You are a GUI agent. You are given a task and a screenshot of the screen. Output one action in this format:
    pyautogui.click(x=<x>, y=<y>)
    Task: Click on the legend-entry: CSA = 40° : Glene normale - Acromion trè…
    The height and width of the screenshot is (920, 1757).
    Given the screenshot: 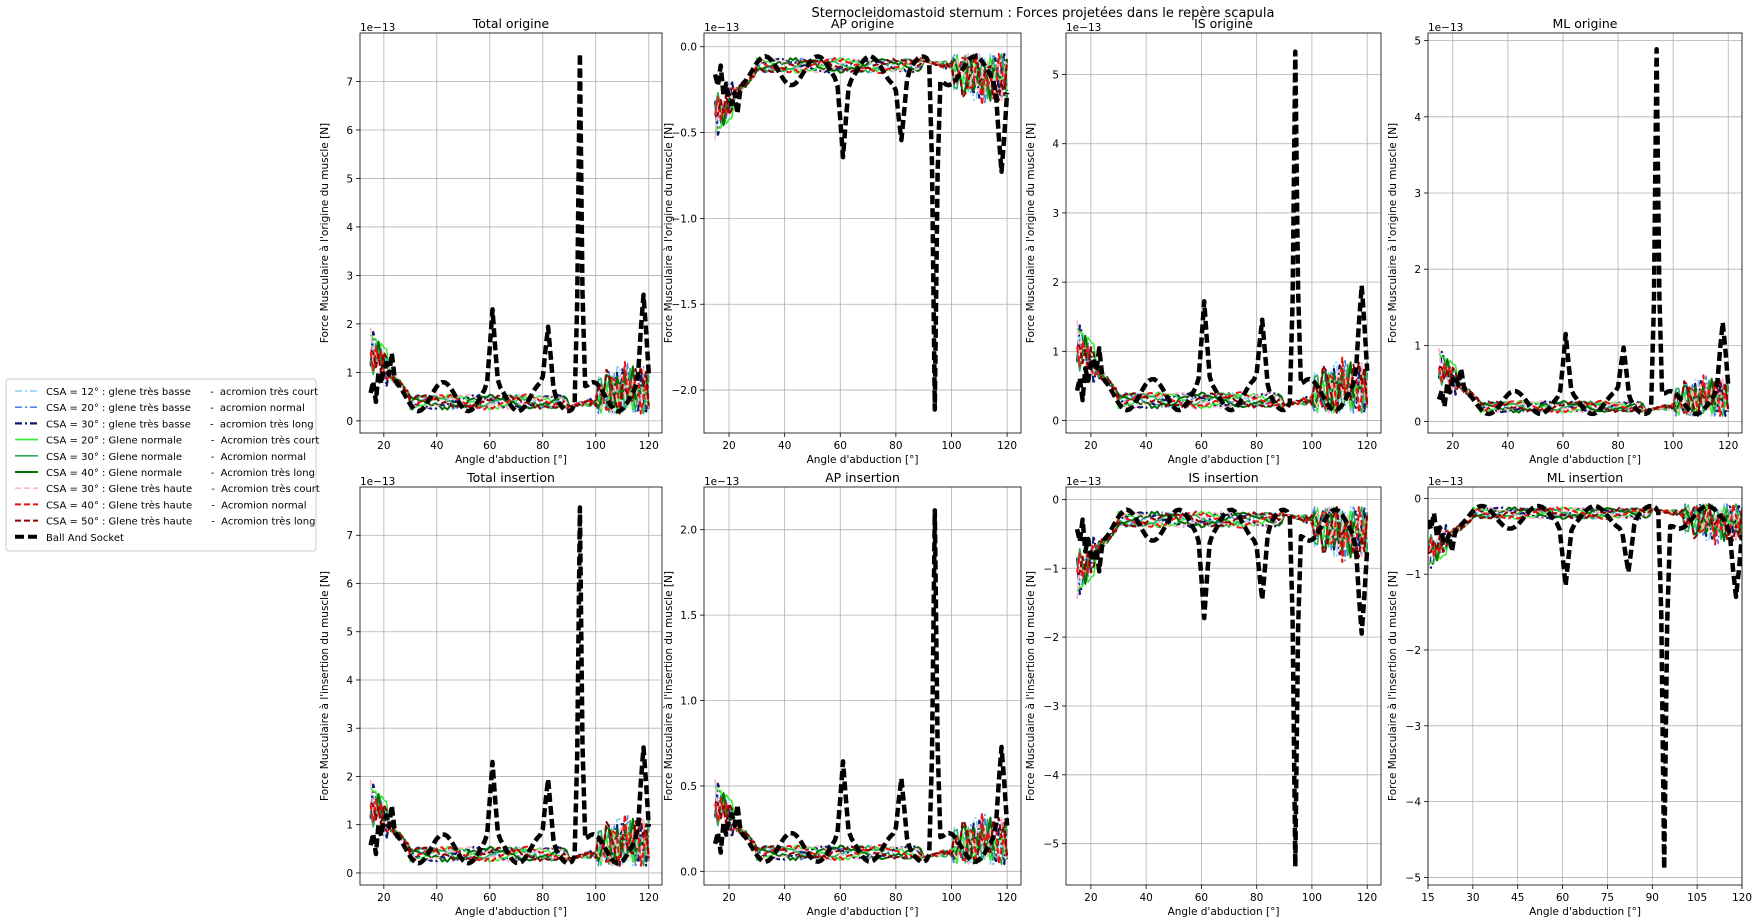 What is the action you would take?
    pyautogui.click(x=165, y=473)
    